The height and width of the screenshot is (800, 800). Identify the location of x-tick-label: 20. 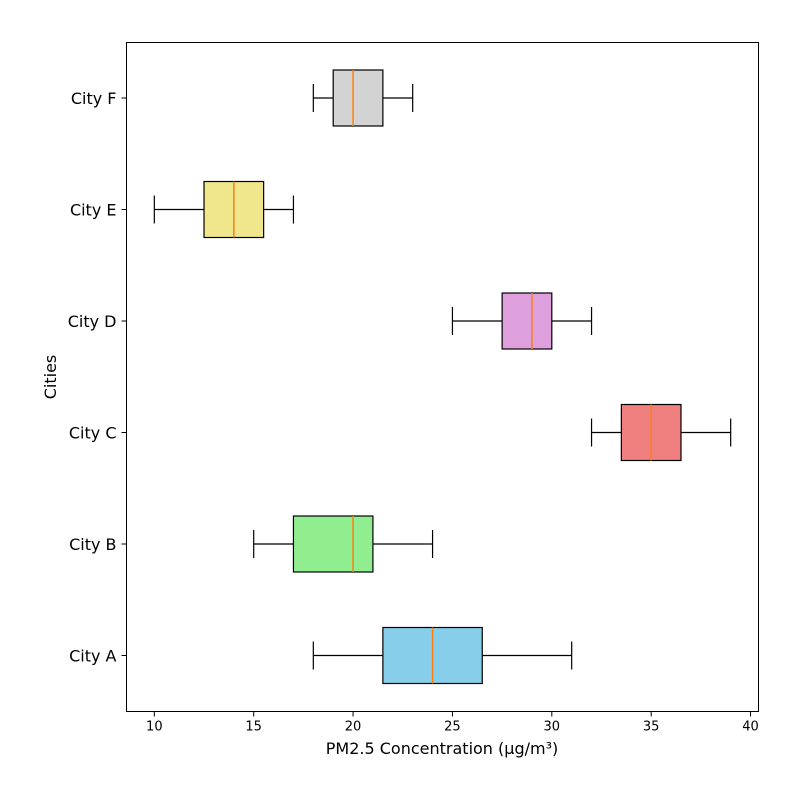
(353, 727).